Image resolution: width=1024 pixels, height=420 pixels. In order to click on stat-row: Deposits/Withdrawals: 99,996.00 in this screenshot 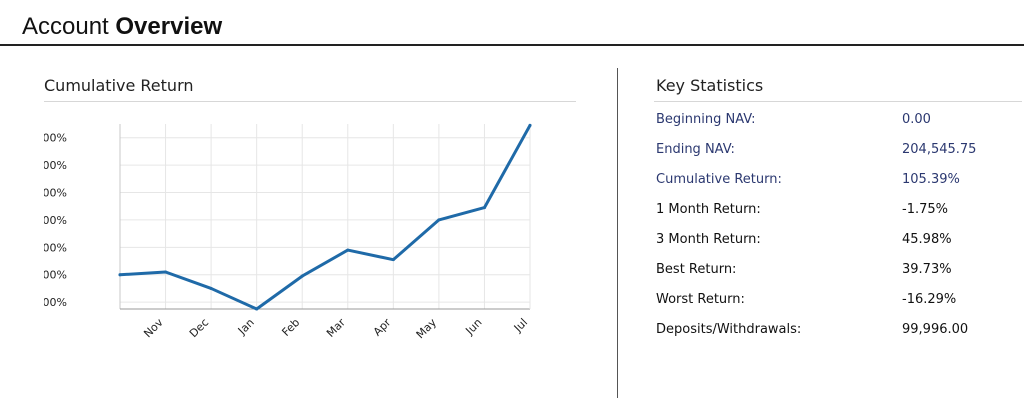, I will do `click(836, 337)`.